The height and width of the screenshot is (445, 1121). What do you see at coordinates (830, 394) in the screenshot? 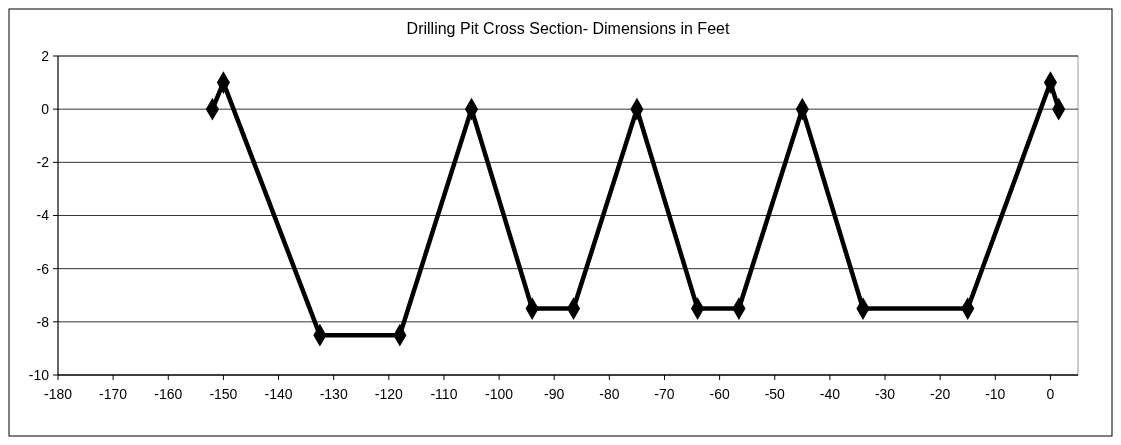
I see `x-tick-label: -40` at bounding box center [830, 394].